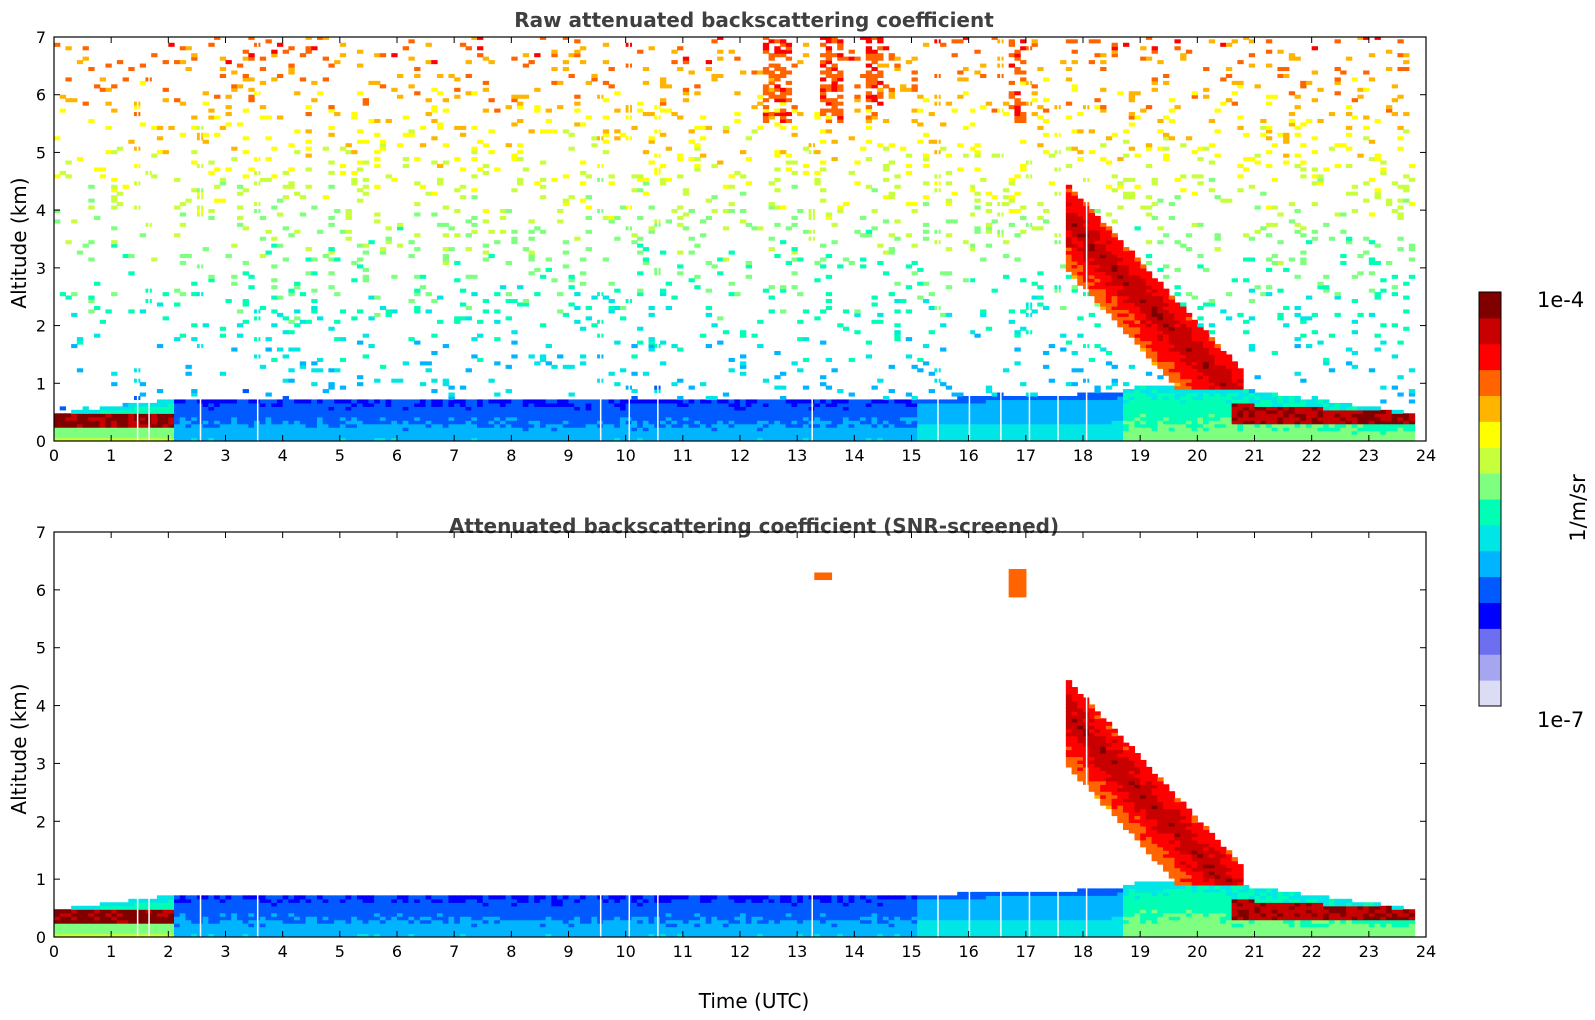 This screenshot has width=1595, height=1020. I want to click on x-axis-label: Time (UTC), so click(754, 1001).